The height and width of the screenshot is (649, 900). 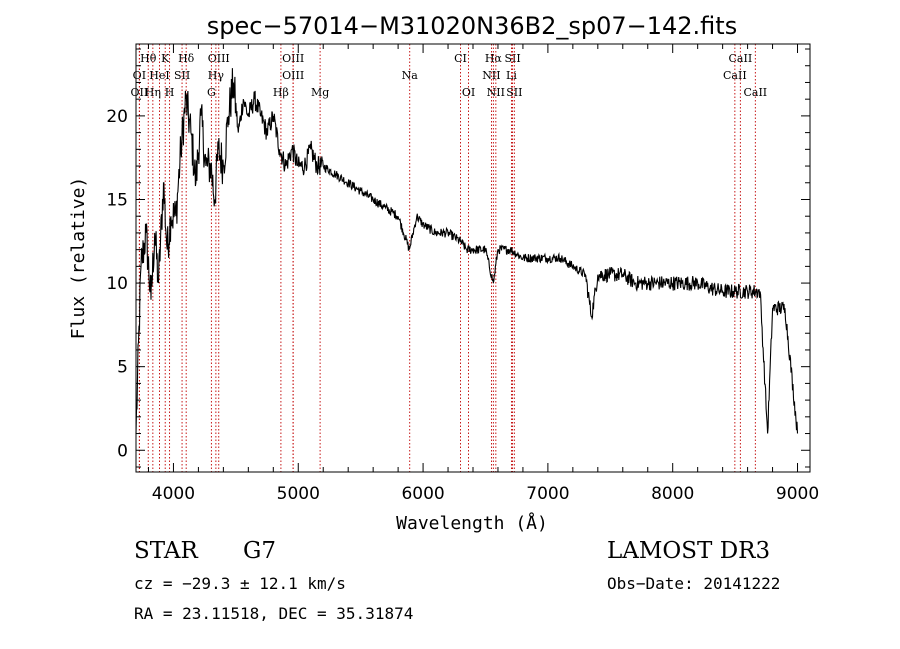 I want to click on y-tick-label: 5, so click(x=122, y=368).